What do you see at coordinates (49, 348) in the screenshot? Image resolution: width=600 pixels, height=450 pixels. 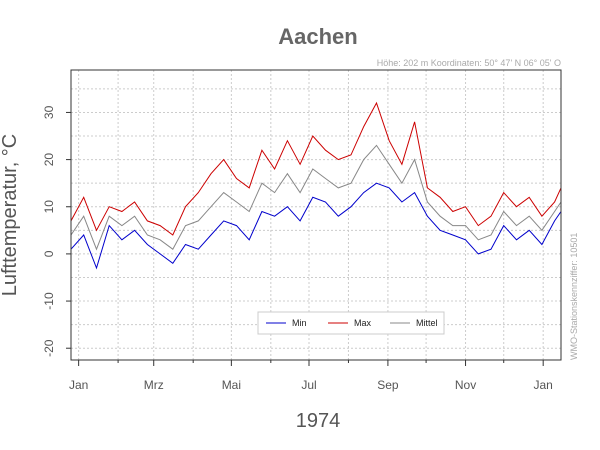 I see `y-tick-label: -20` at bounding box center [49, 348].